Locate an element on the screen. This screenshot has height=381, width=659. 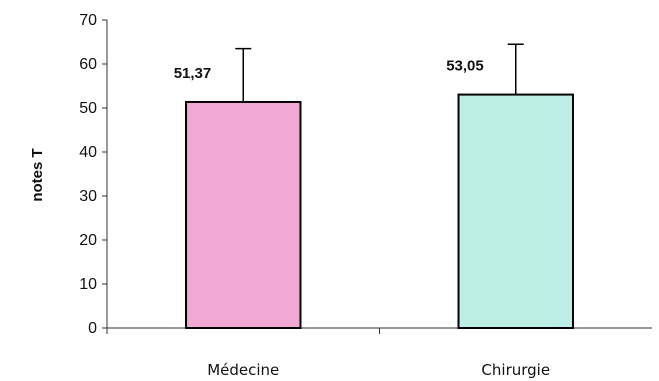
data-label: 53,05 is located at coordinates (465, 66).